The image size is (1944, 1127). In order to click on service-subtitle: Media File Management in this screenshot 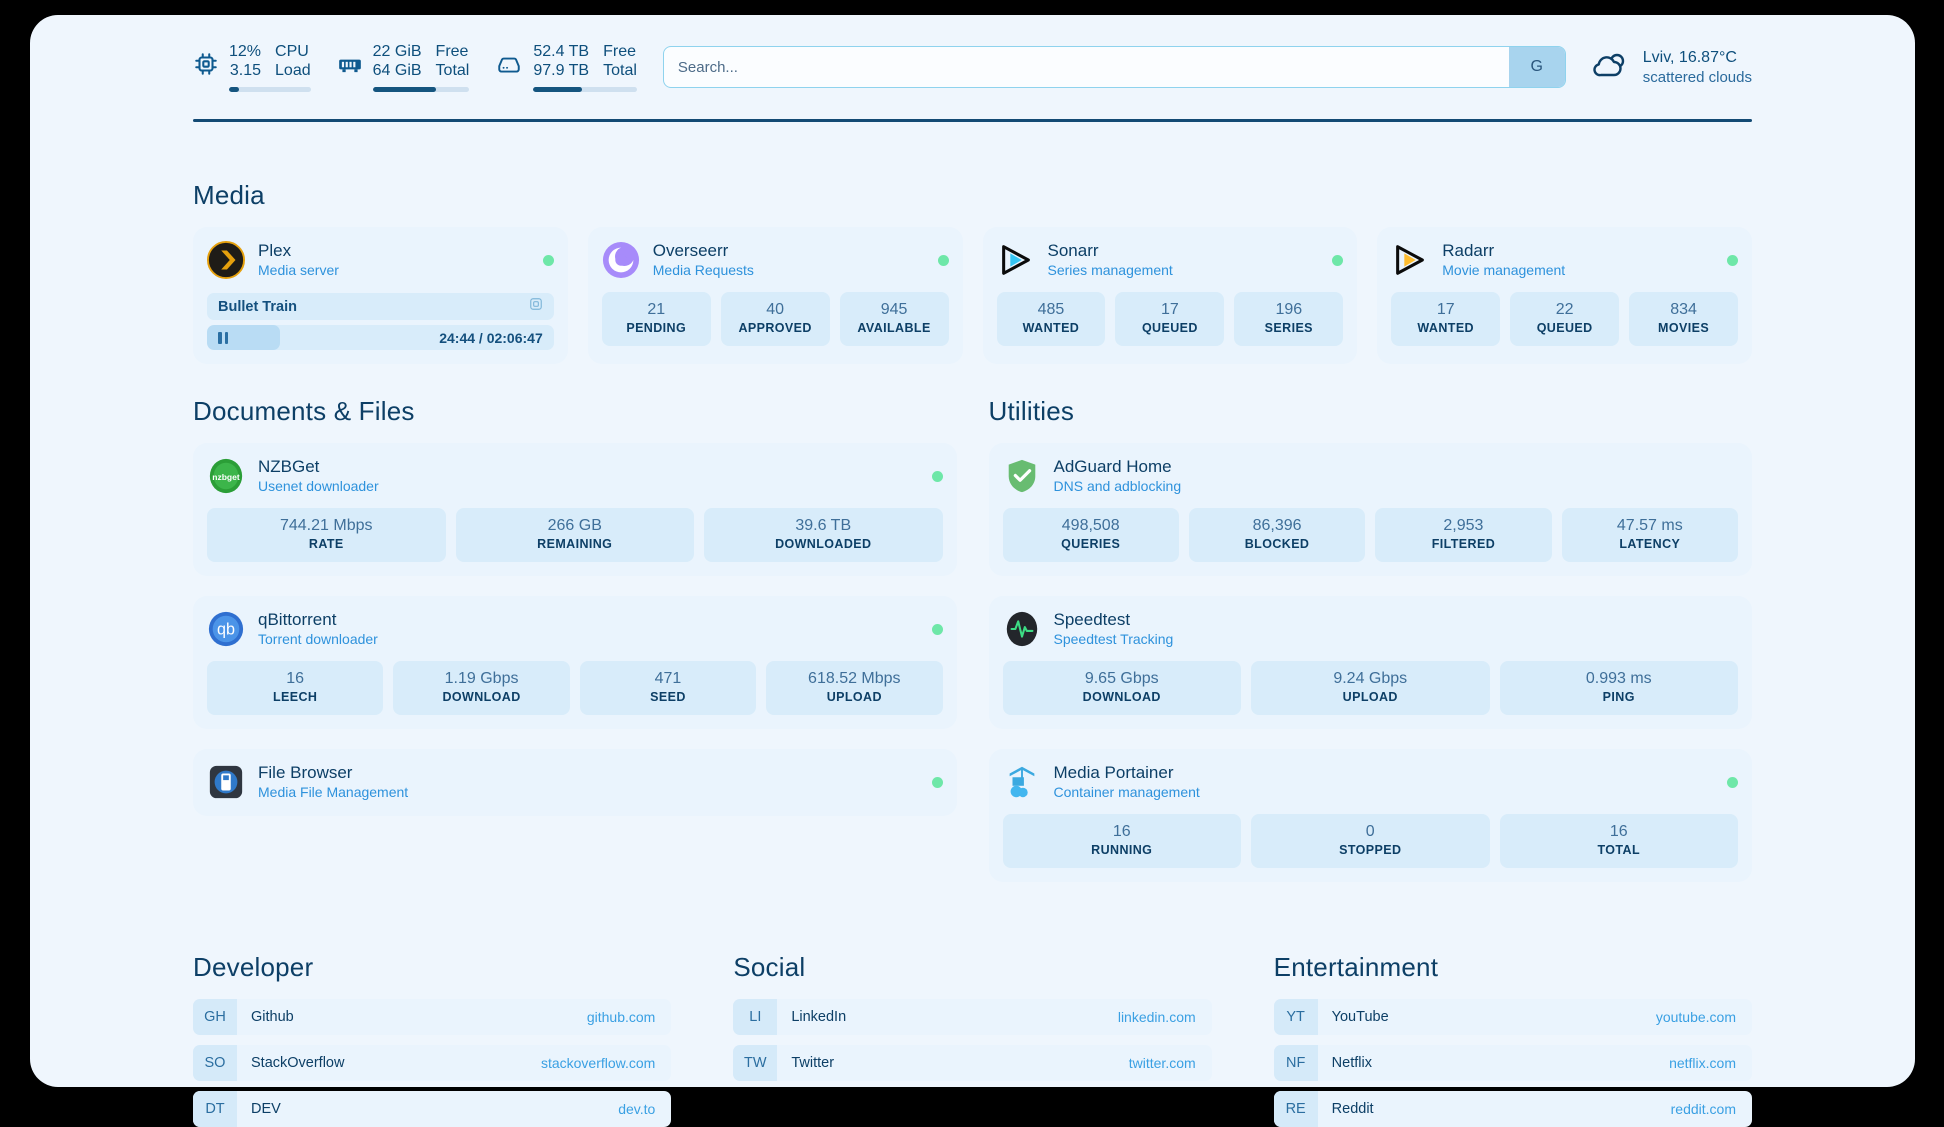, I will do `click(333, 792)`.